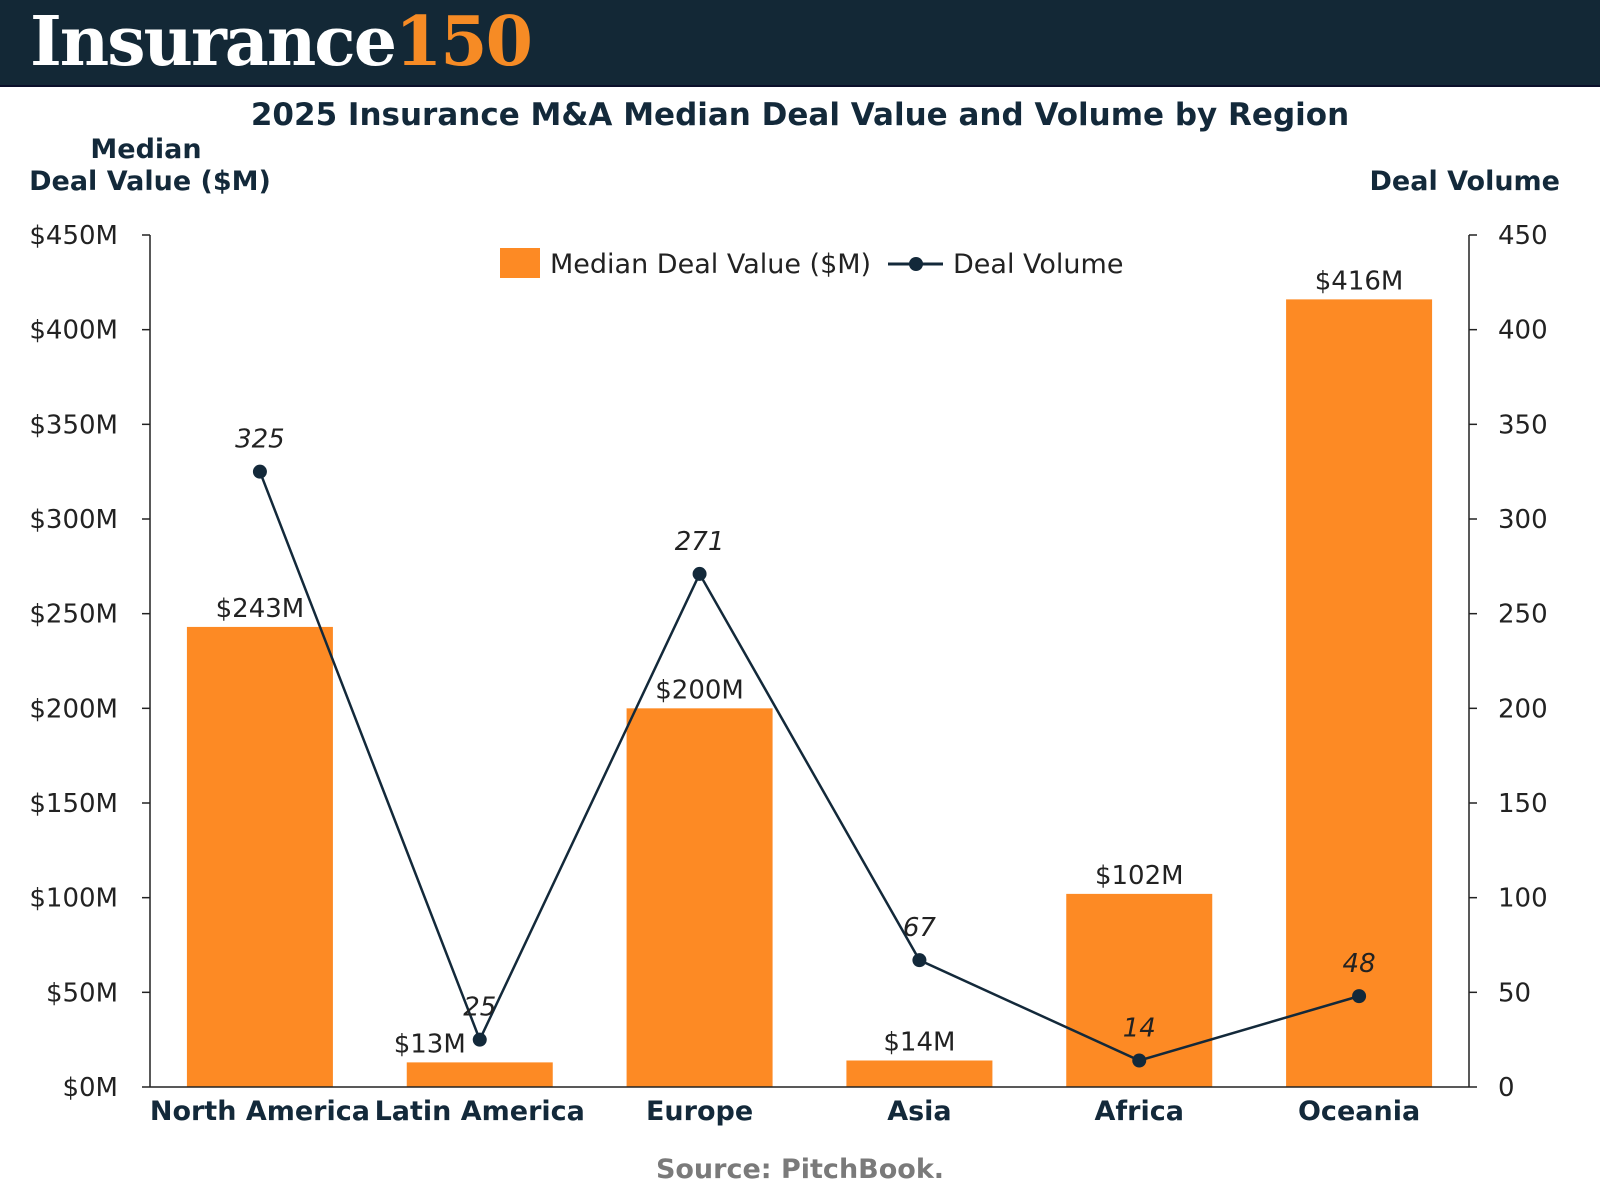 This screenshot has height=1200, width=1600. I want to click on y-right-tick-label: 150, so click(1523, 804).